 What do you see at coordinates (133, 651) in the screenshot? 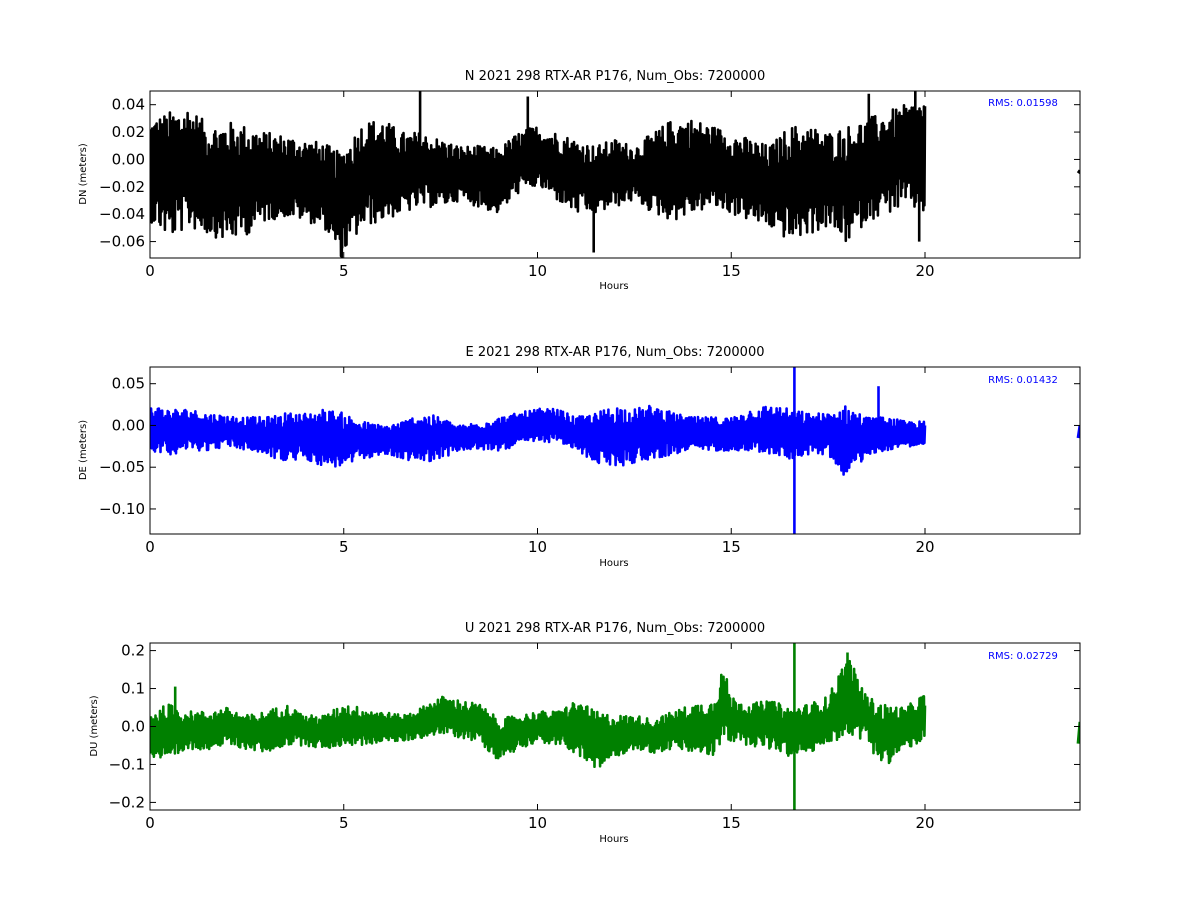
I see `panel-u-y-tick-label: 0.2` at bounding box center [133, 651].